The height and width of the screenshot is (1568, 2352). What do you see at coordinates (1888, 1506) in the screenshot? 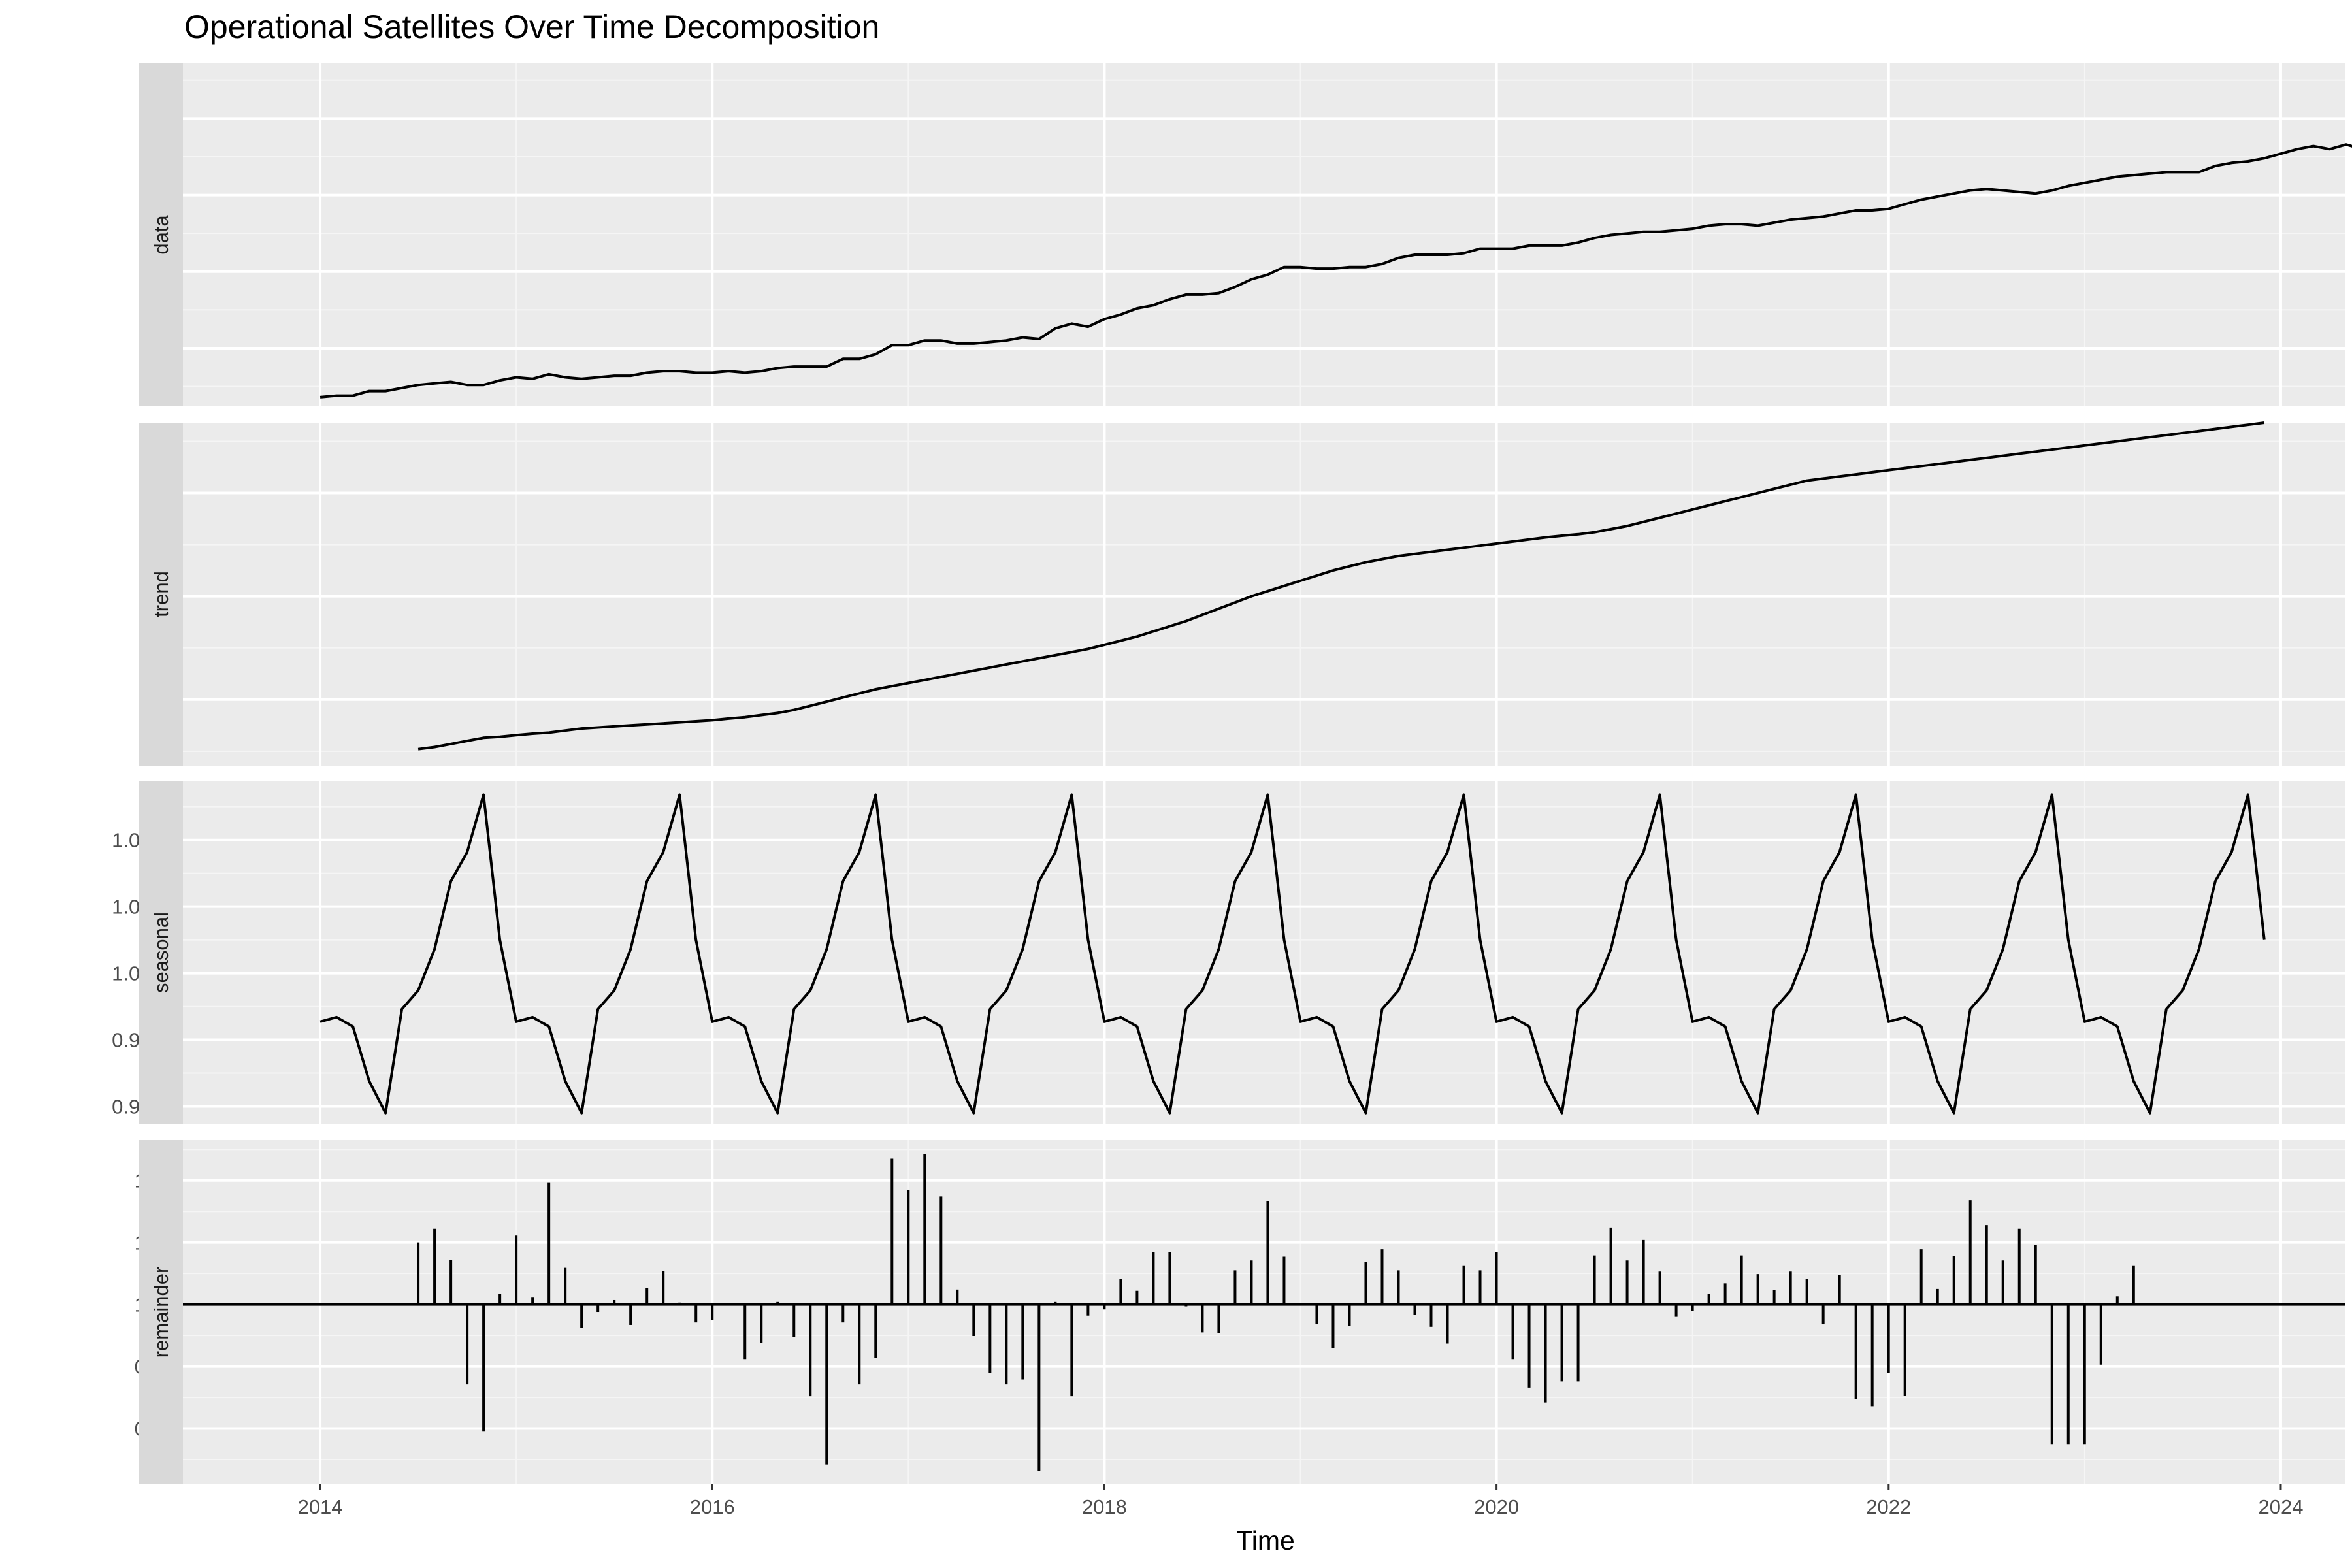
I see `x-tick-label: 2022` at bounding box center [1888, 1506].